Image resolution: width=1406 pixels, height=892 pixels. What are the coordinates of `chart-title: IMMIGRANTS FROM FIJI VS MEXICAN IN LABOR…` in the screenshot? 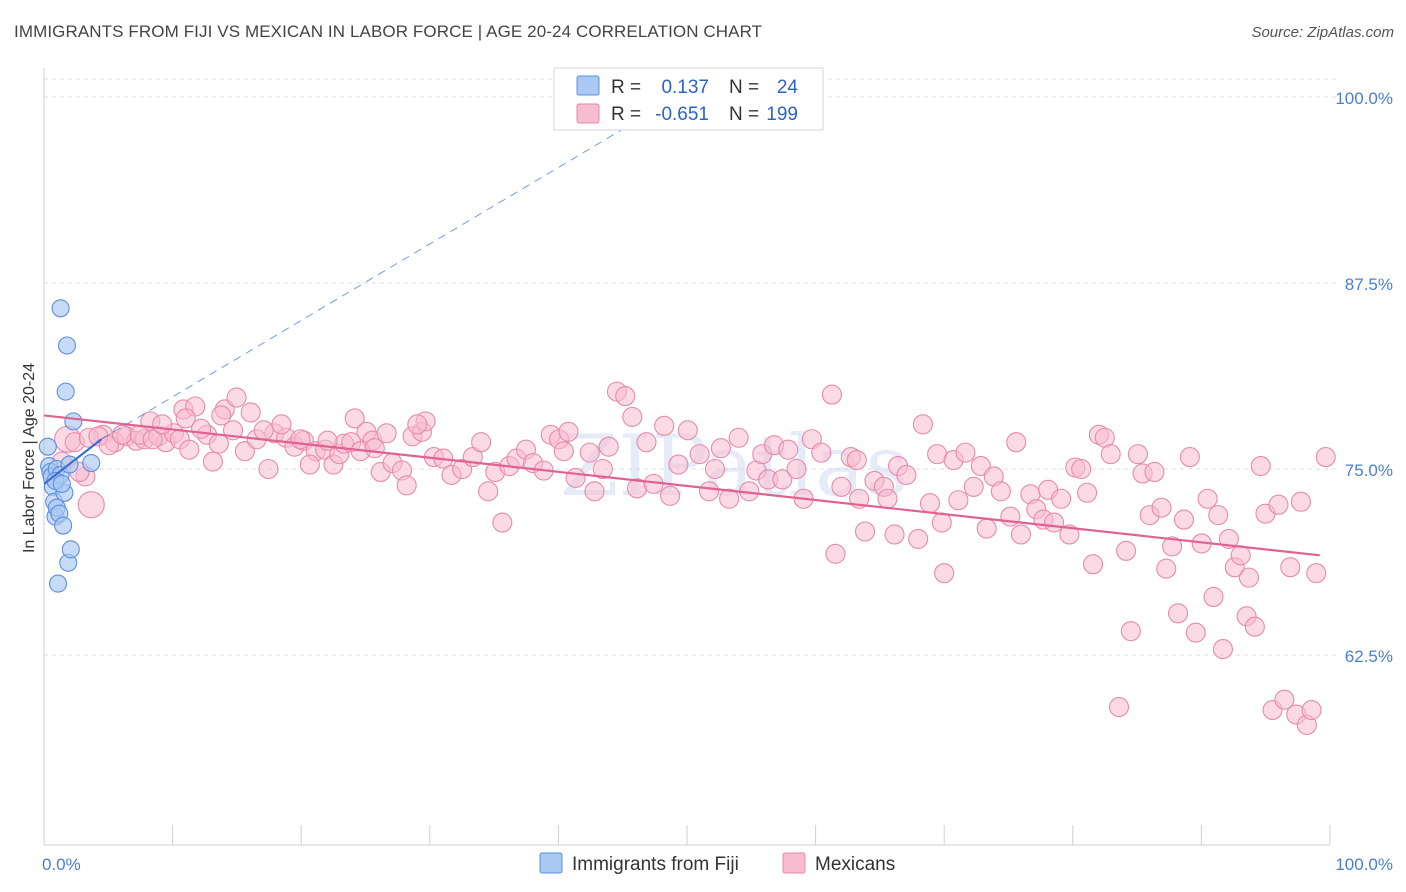 It's located at (388, 31).